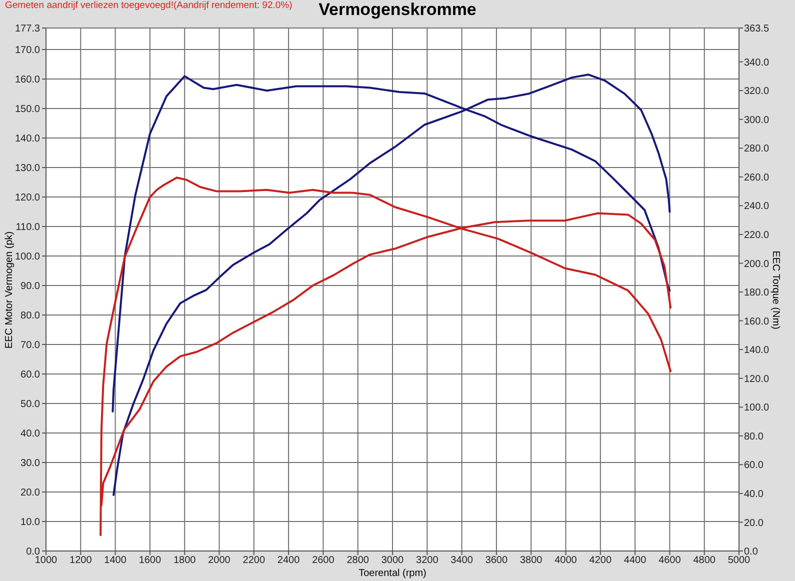  I want to click on y-tick-label: 110.0, so click(28, 228).